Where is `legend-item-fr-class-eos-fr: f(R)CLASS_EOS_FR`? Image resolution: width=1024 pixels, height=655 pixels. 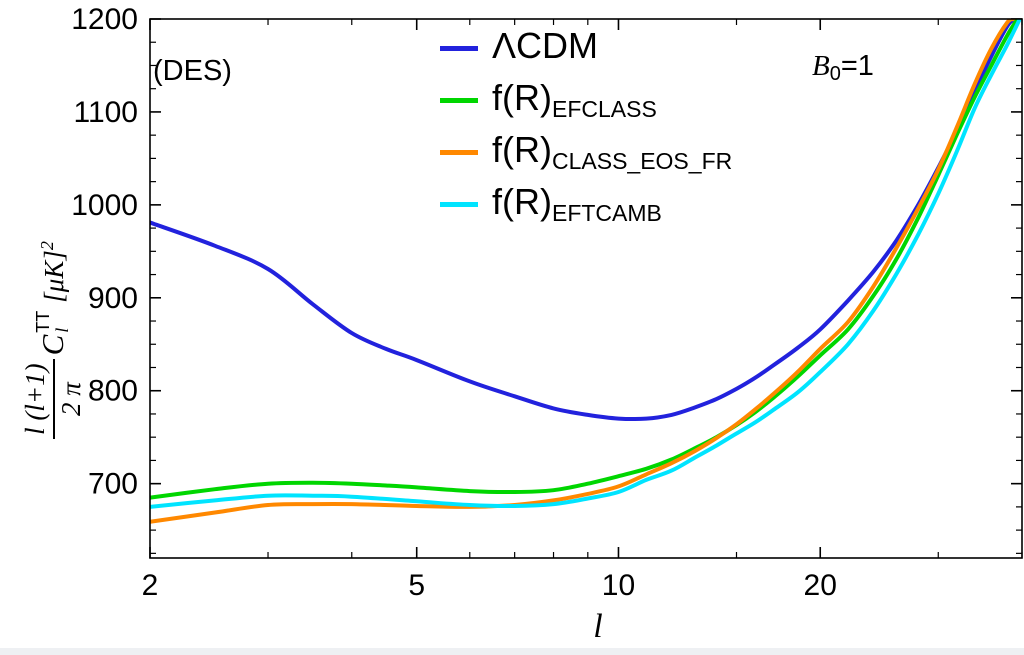 legend-item-fr-class-eos-fr: f(R)CLASS_EOS_FR is located at coordinates (586, 152).